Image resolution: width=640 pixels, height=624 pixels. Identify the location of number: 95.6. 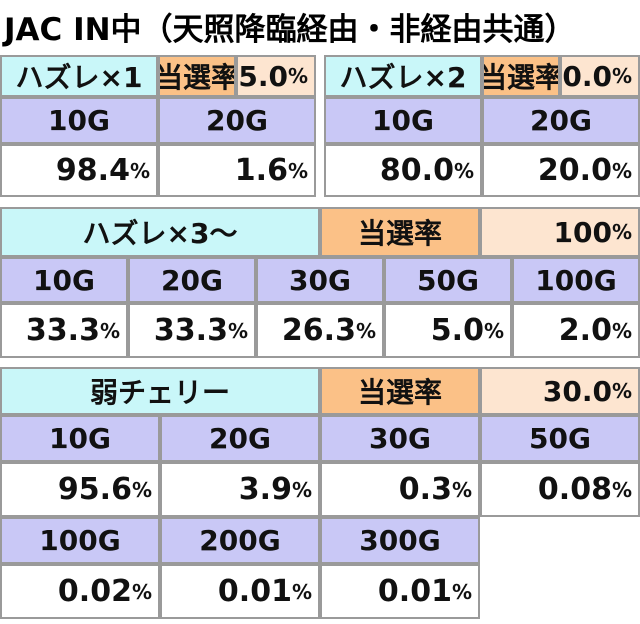
(94, 489).